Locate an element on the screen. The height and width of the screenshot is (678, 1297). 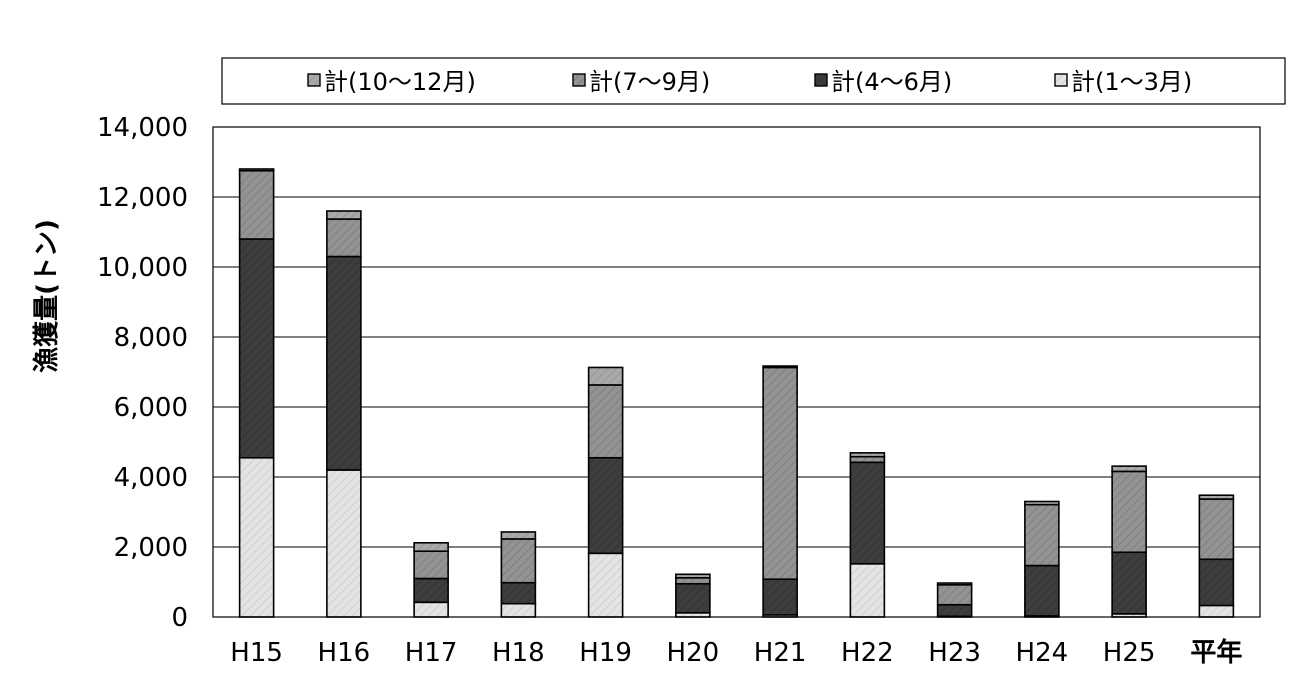
y-axis-ticks: 0 2,000 4,000 6,000 8,000 10,000 12,000 14,000 is located at coordinates (142, 373).